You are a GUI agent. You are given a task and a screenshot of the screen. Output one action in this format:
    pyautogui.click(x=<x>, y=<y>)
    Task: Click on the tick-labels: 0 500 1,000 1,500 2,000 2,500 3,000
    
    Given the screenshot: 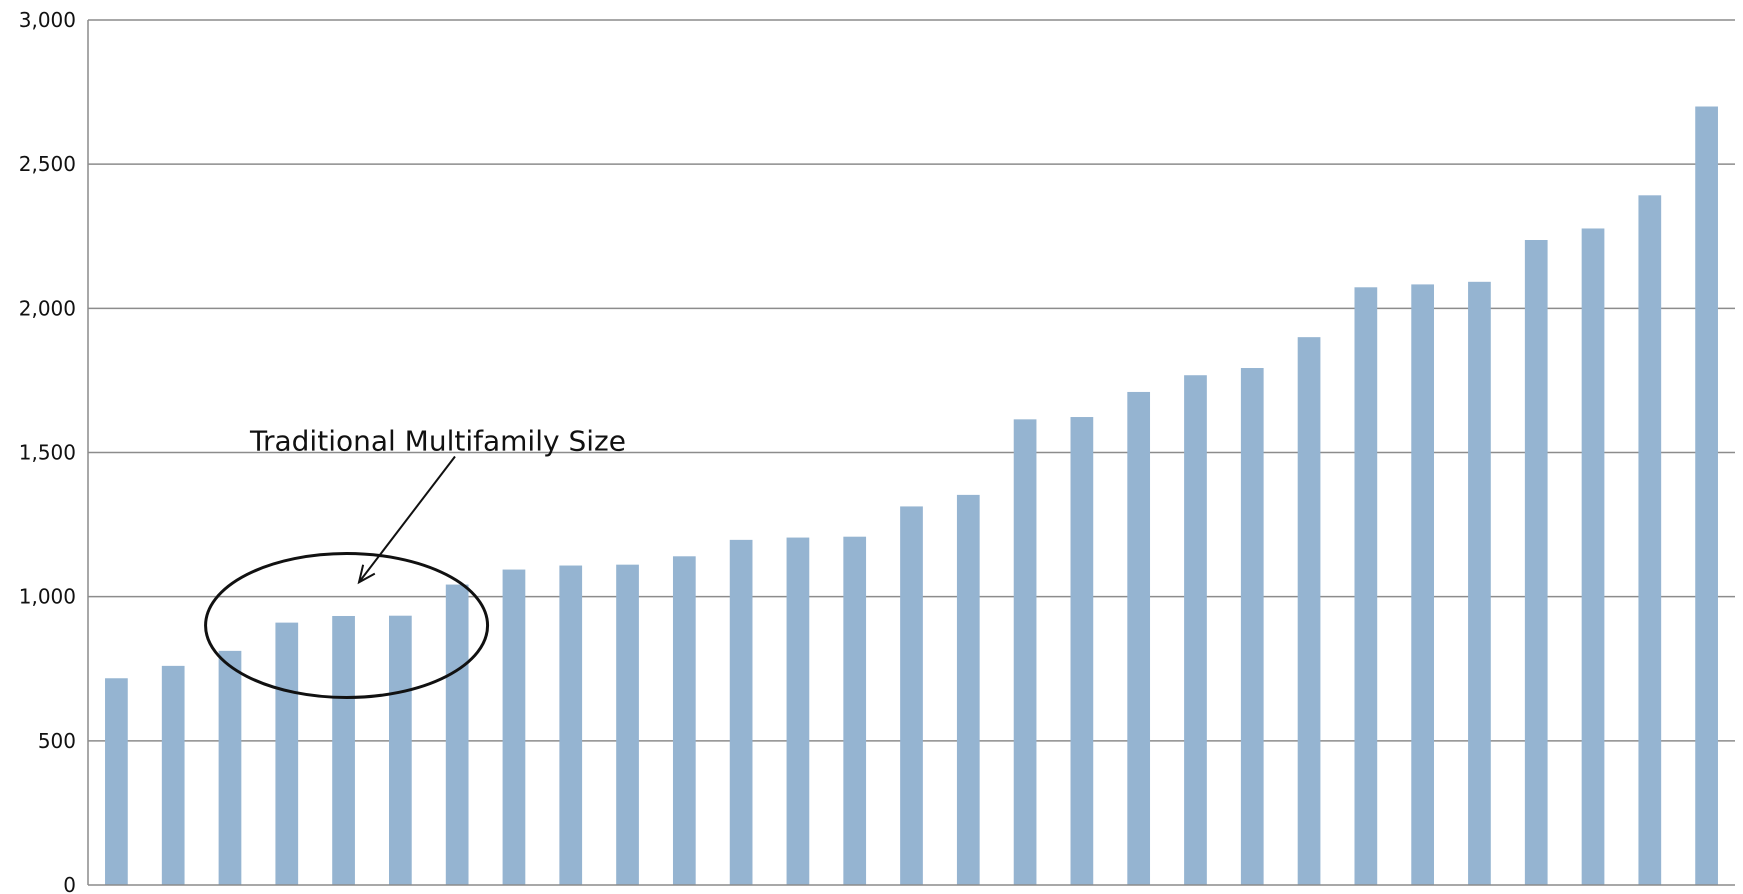 What is the action you would take?
    pyautogui.click(x=47, y=451)
    